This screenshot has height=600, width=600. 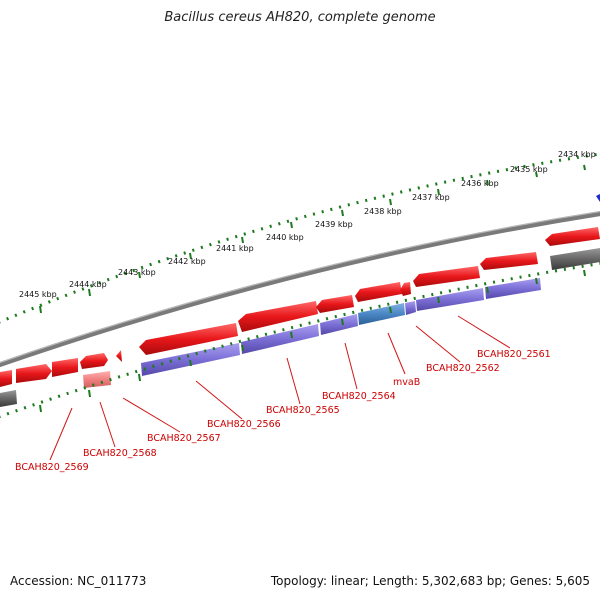 I want to click on ruler-label: 2438 kbp, so click(x=383, y=211).